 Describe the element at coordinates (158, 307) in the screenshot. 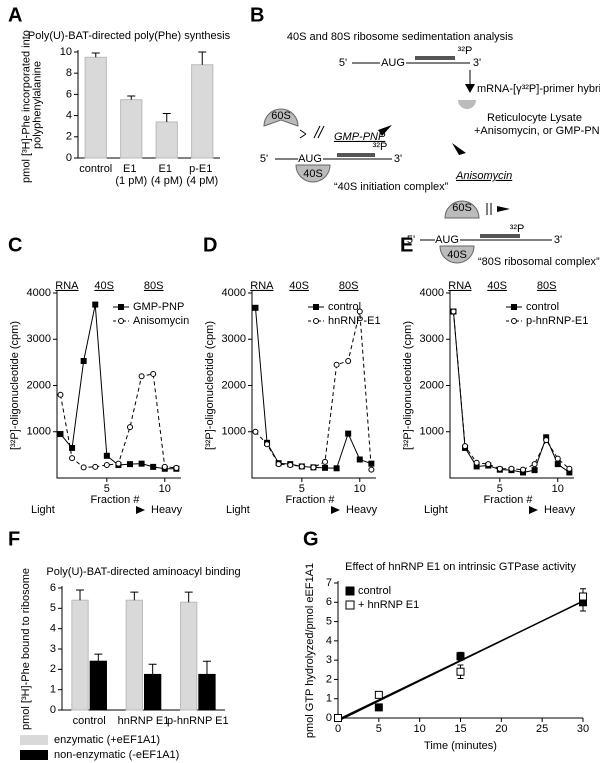

I see `legend-label: GMP-PNP` at that location.